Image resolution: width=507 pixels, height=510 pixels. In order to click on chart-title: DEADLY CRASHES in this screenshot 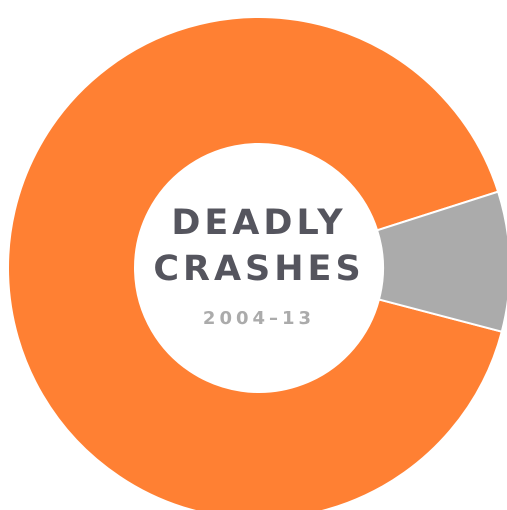, I will do `click(259, 246)`.